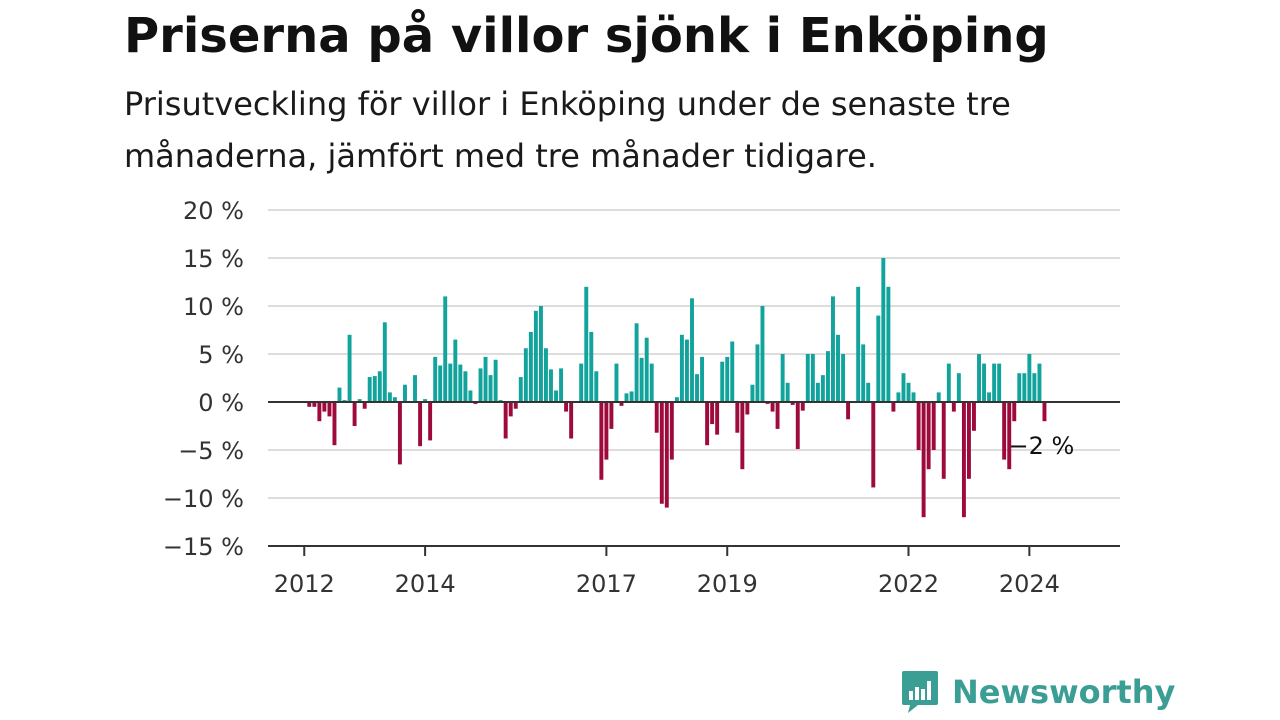 The height and width of the screenshot is (720, 1280). Describe the element at coordinates (203, 547) in the screenshot. I see `y-tick-label: −15 %` at that location.